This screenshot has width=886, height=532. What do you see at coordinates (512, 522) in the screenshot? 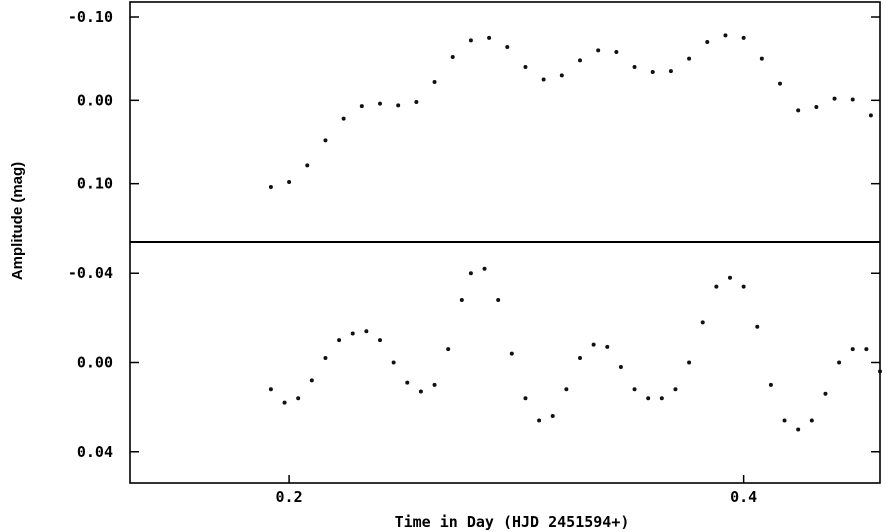
I see `x-axis-title: Time in Day (HJD 2451594+)` at bounding box center [512, 522].